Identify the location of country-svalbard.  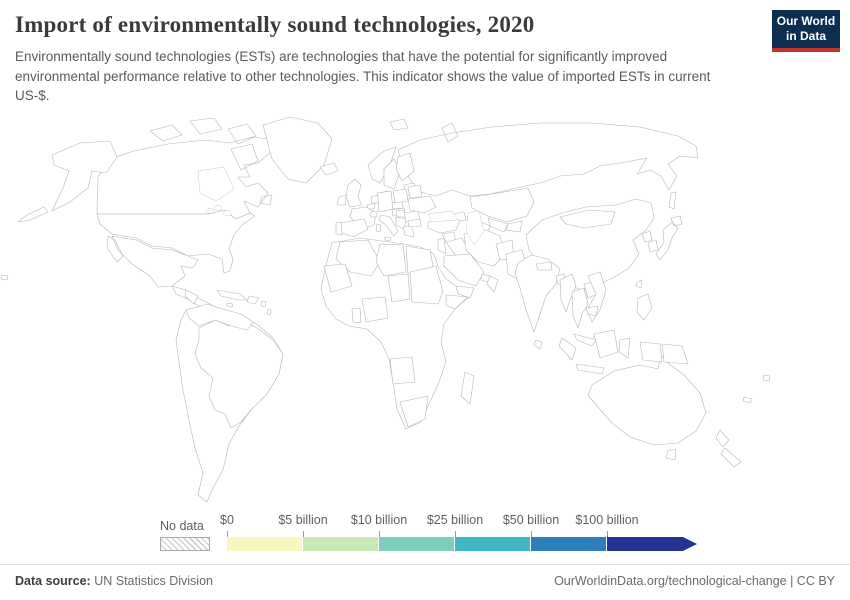
(399, 124).